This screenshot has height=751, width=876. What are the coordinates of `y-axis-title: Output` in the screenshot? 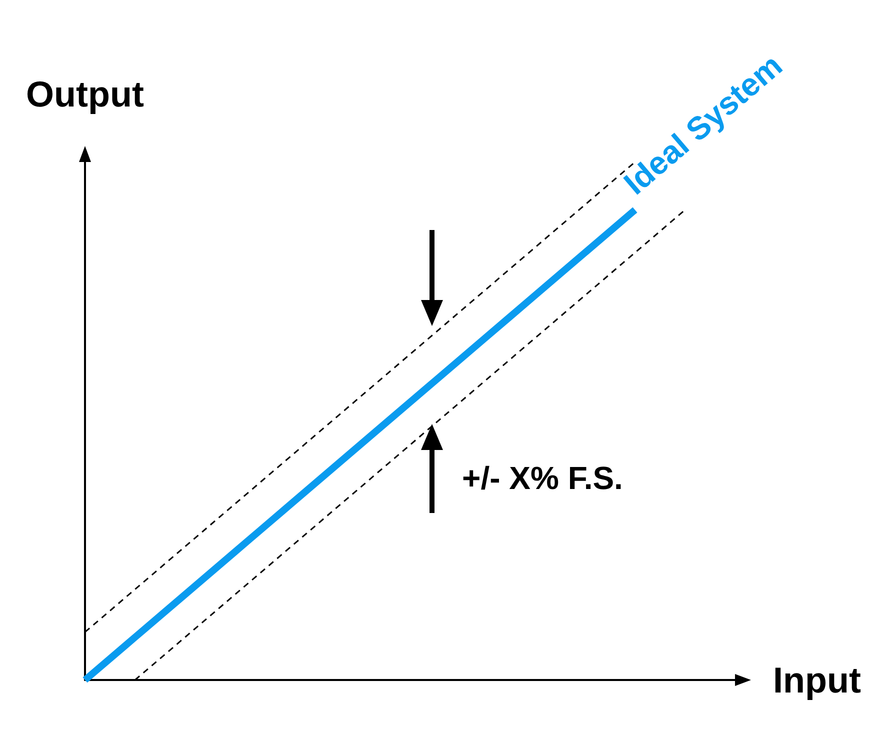 It's located at (85, 94).